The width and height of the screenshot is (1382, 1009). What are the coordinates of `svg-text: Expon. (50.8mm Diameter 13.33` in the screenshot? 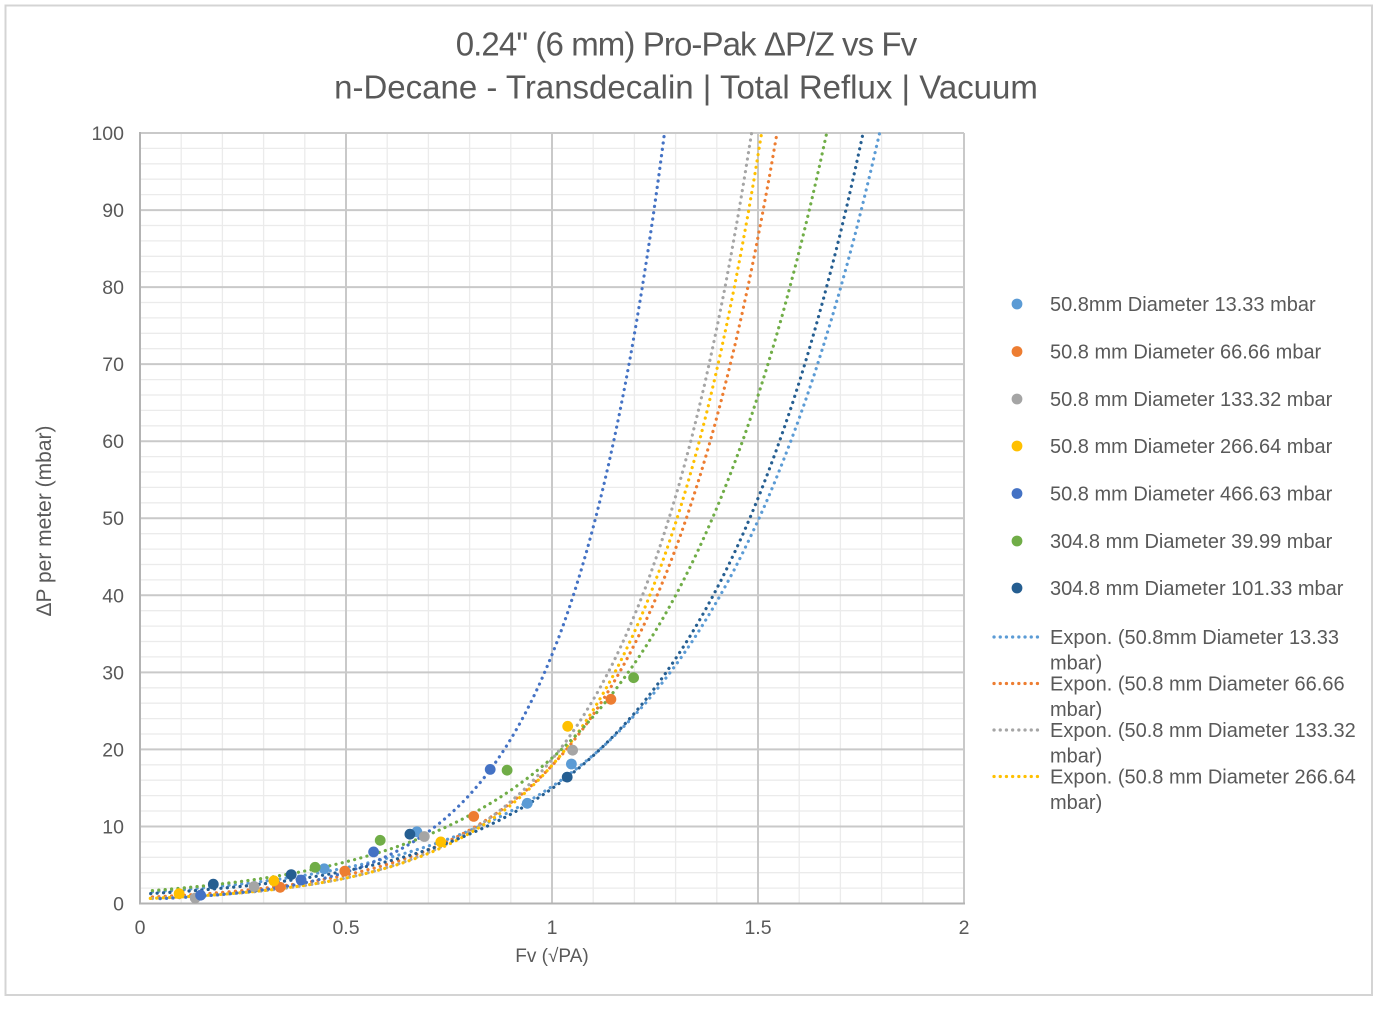 It's located at (1194, 638).